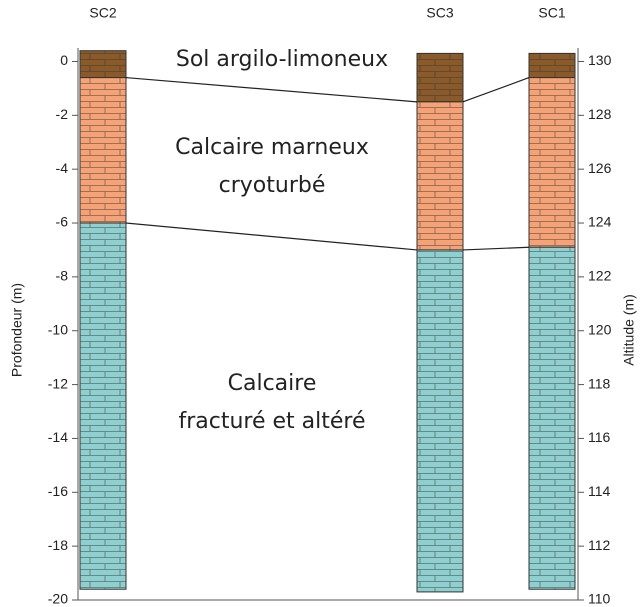 Image resolution: width=643 pixels, height=607 pixels. Describe the element at coordinates (439, 13) in the screenshot. I see `column-label: SC3` at that location.